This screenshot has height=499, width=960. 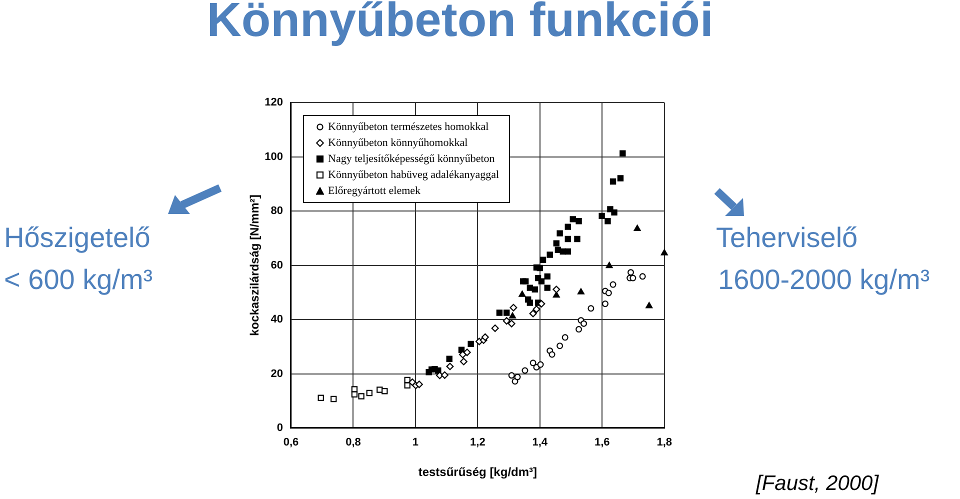 I want to click on y-tick-label: 80, so click(x=276, y=211).